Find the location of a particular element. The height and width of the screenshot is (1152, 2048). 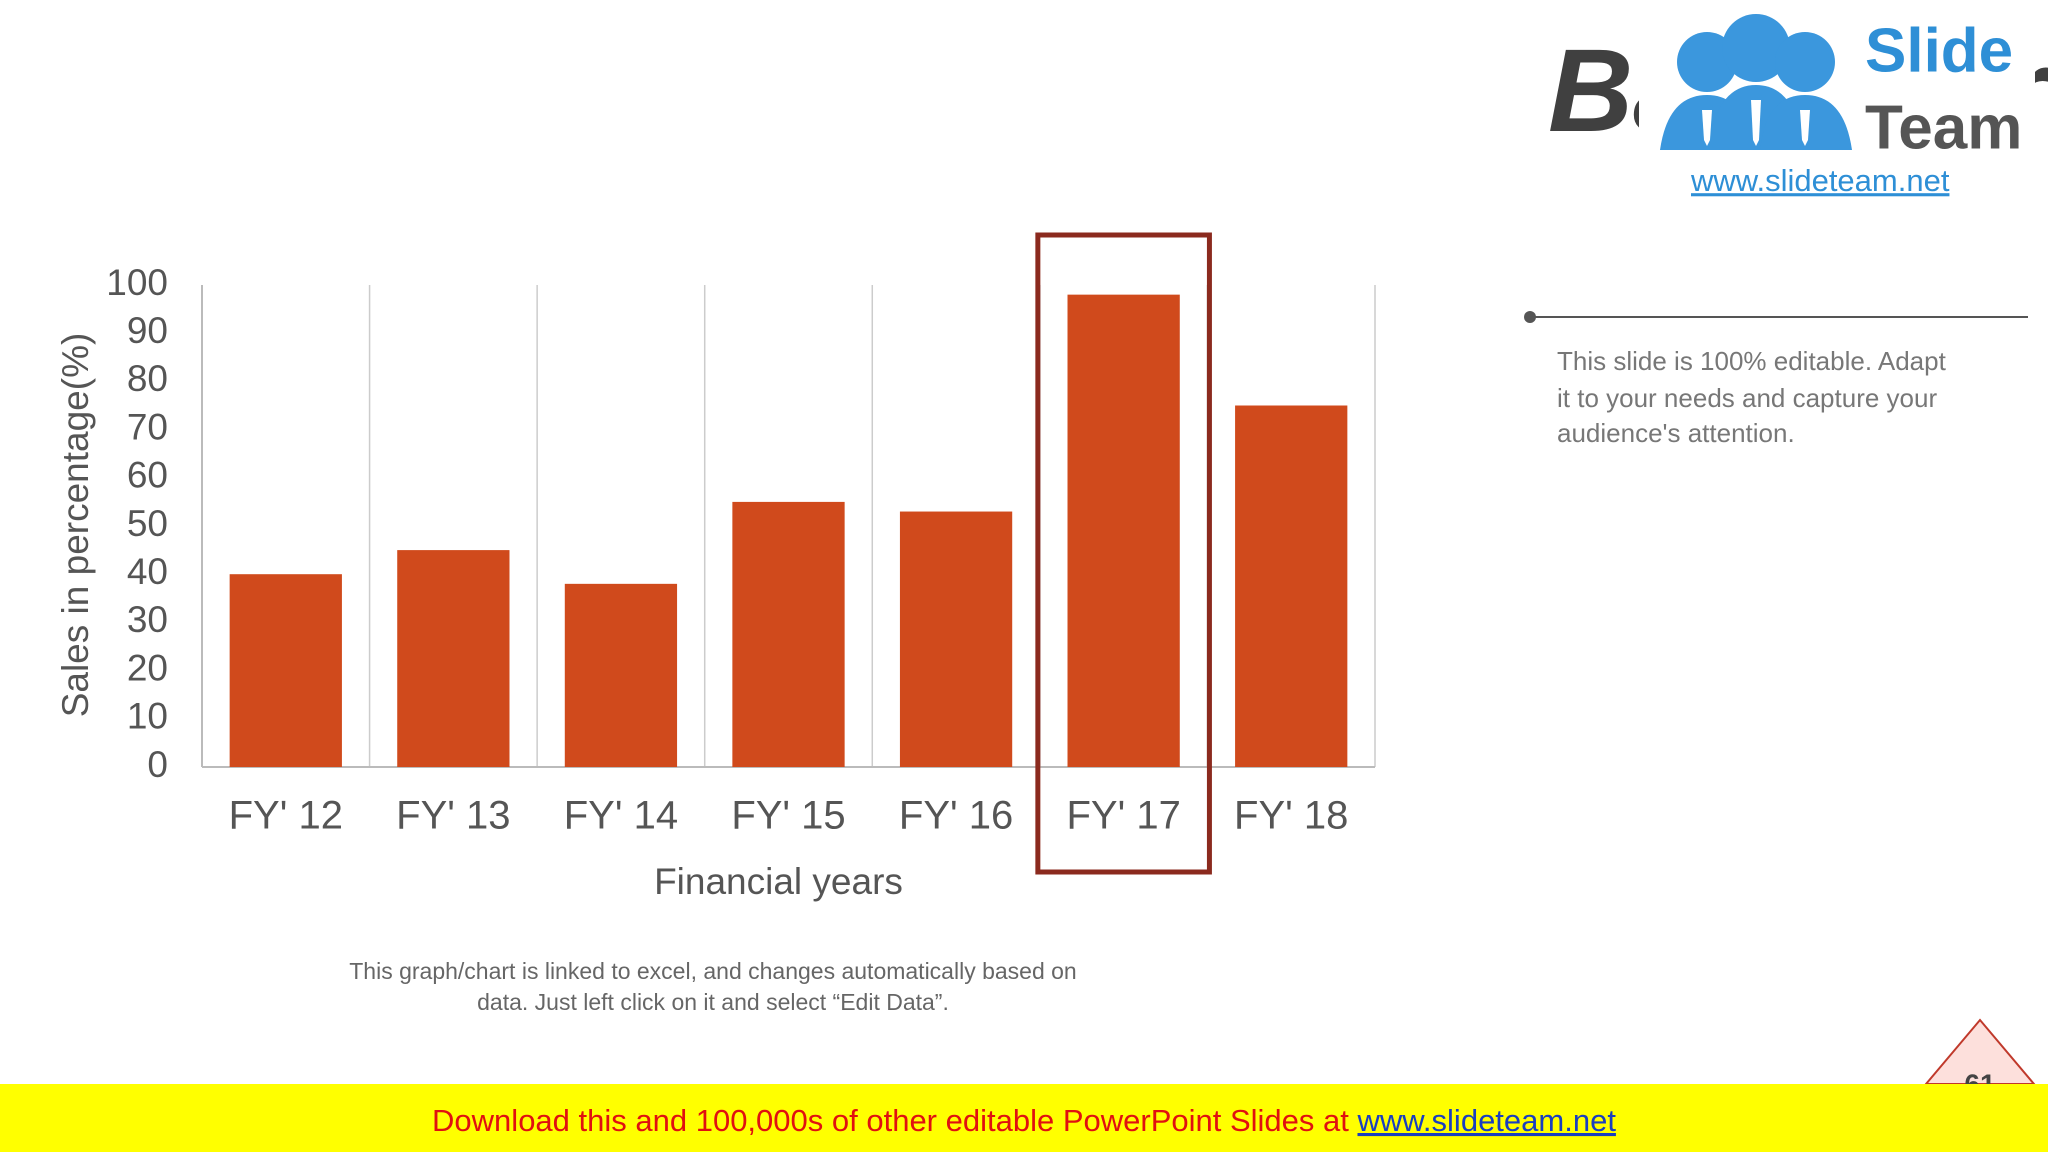

title-rule-dot is located at coordinates (1530, 317).